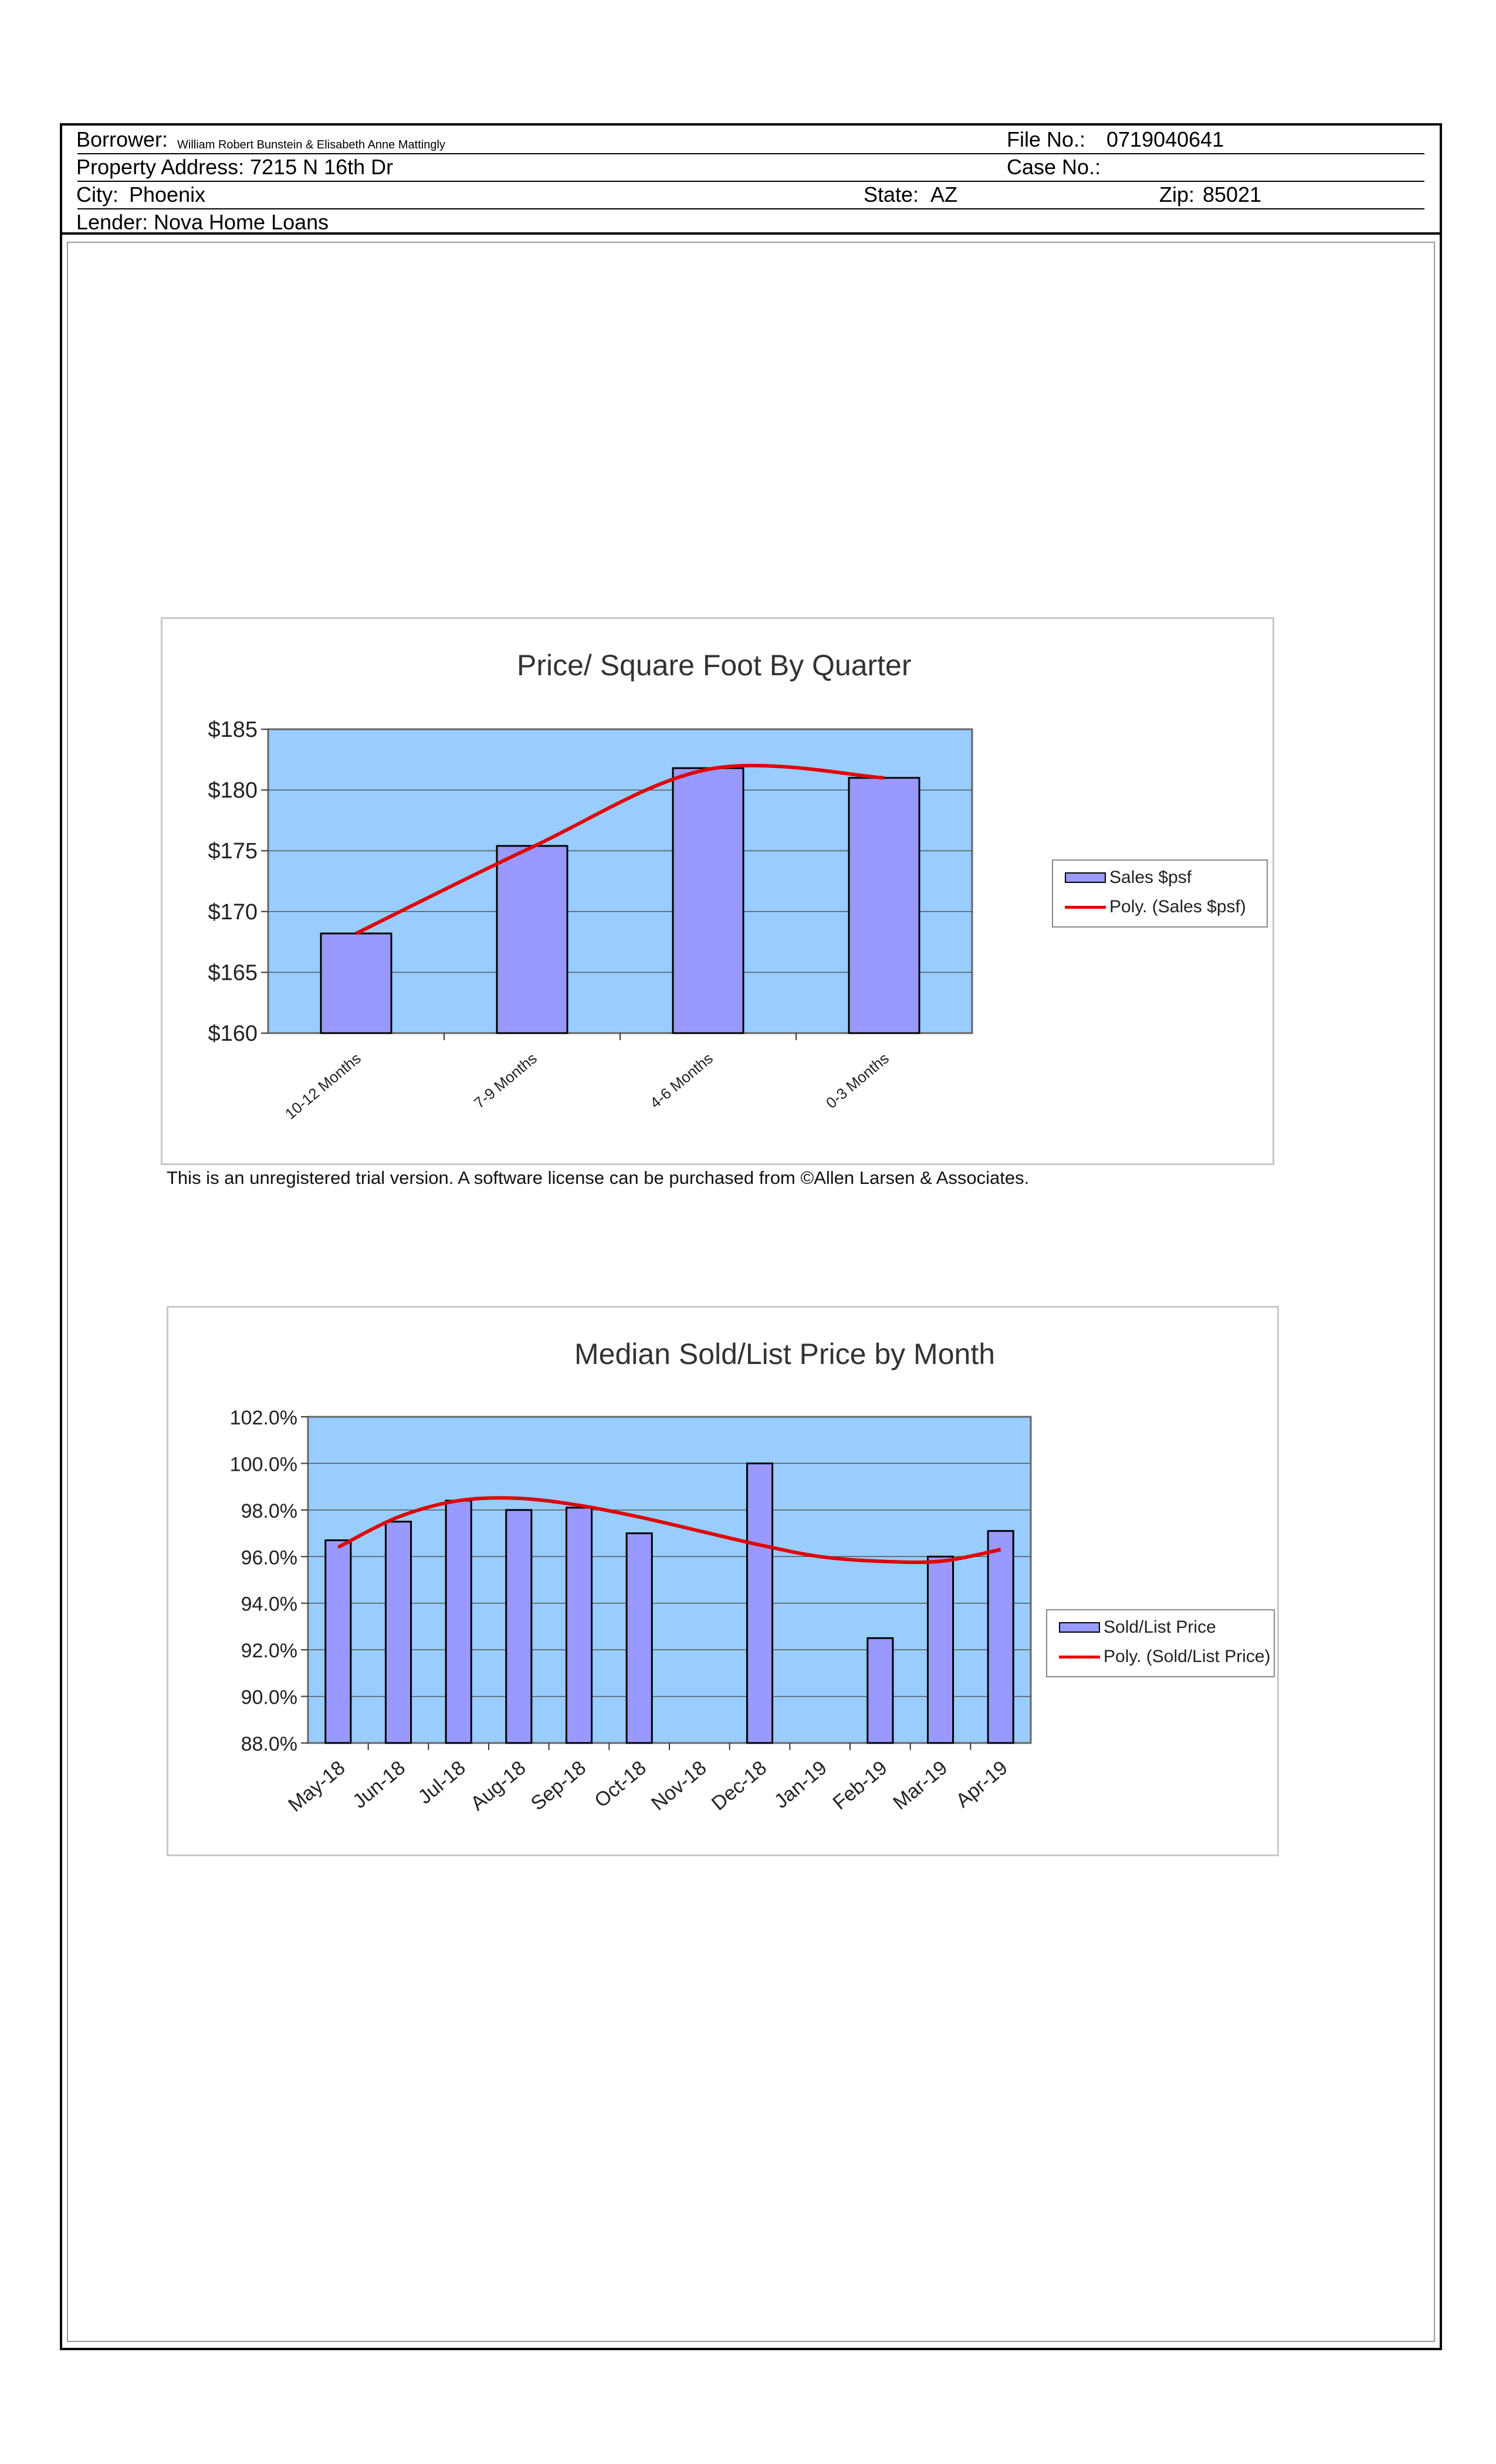 This screenshot has width=1496, height=2464. What do you see at coordinates (891, 195) in the screenshot?
I see `state-label: State:` at bounding box center [891, 195].